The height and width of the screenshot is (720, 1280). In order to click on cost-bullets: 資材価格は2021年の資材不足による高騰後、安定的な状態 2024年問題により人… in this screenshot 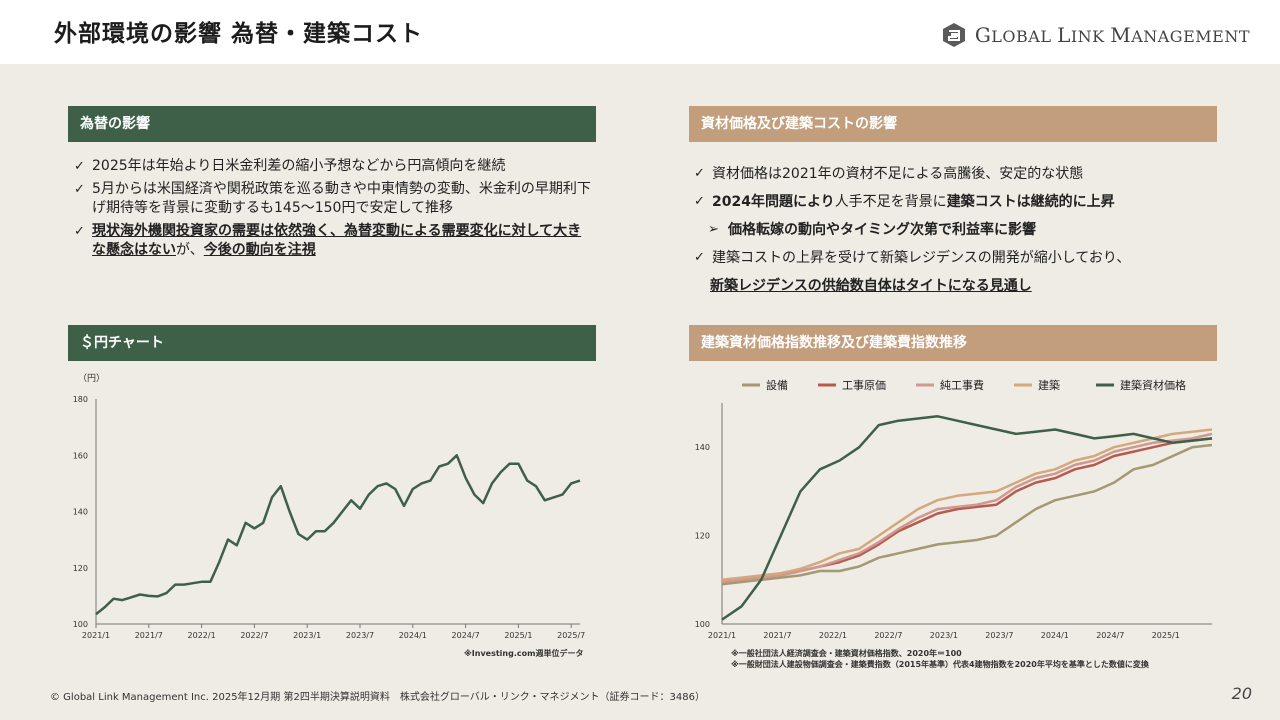, I will do `click(959, 230)`.